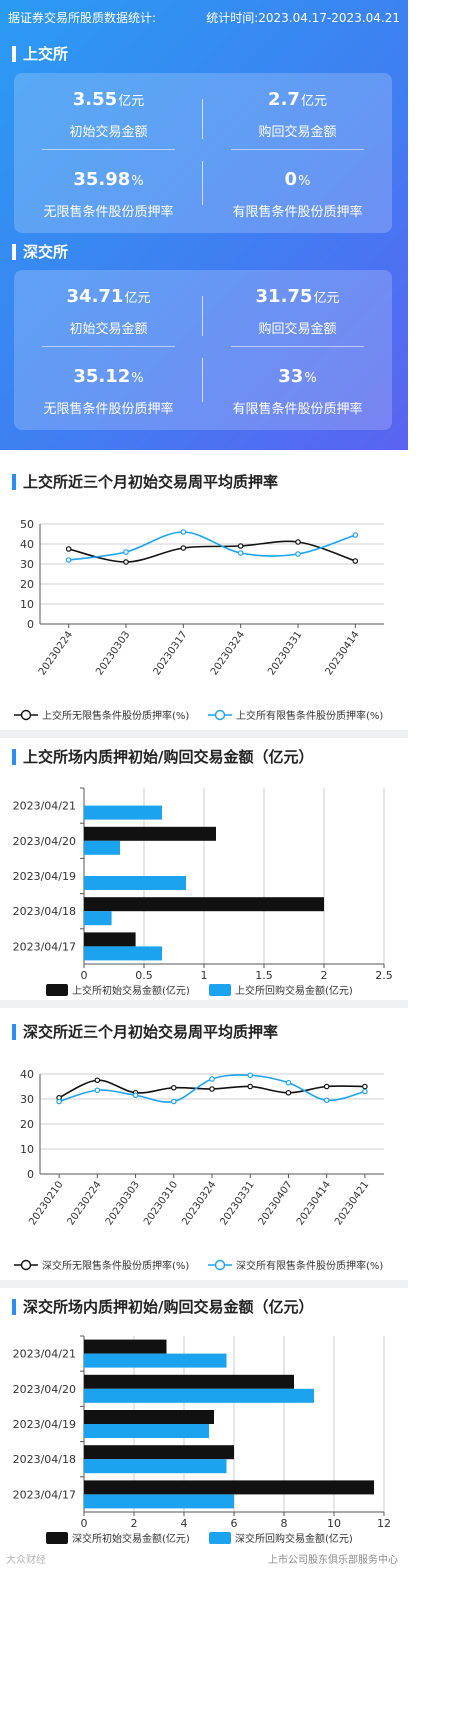 The height and width of the screenshot is (1730, 450). What do you see at coordinates (291, 179) in the screenshot?
I see `sse-restricted-value: 0` at bounding box center [291, 179].